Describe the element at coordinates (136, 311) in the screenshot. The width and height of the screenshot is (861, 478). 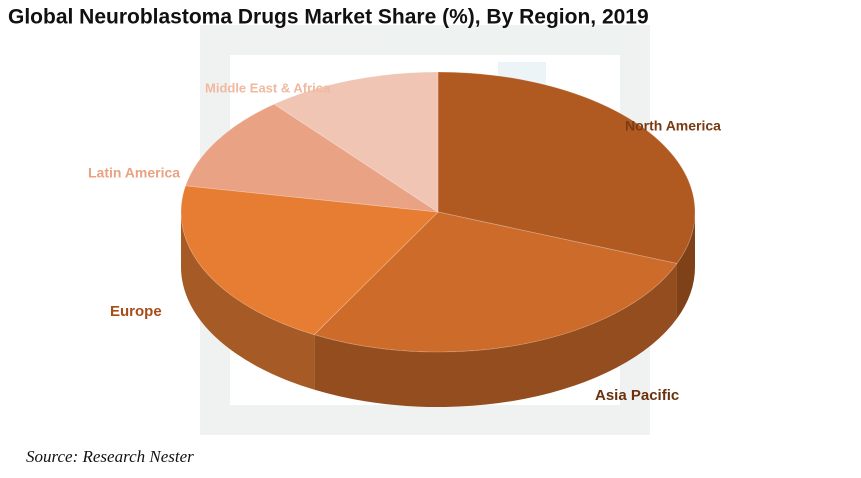
I see `data-label: Europe` at that location.